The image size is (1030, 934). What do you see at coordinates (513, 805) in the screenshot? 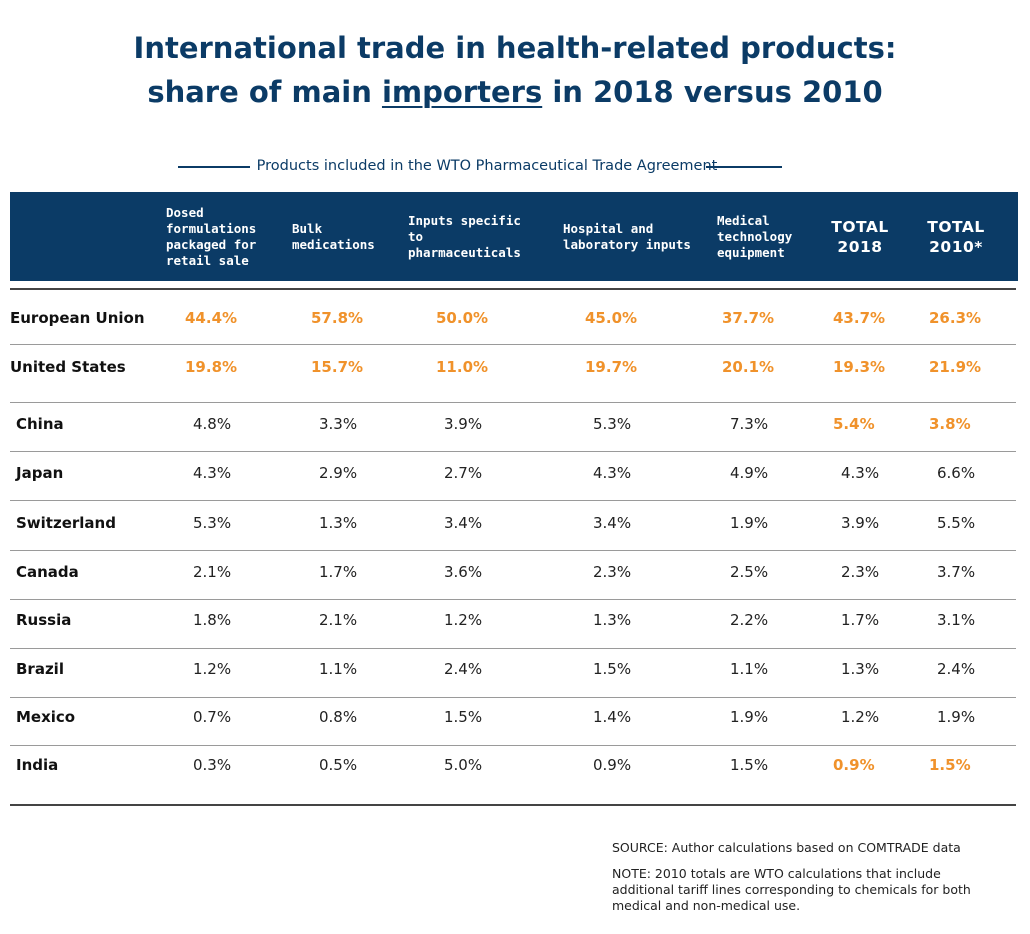
I see `table-bottom-rule` at bounding box center [513, 805].